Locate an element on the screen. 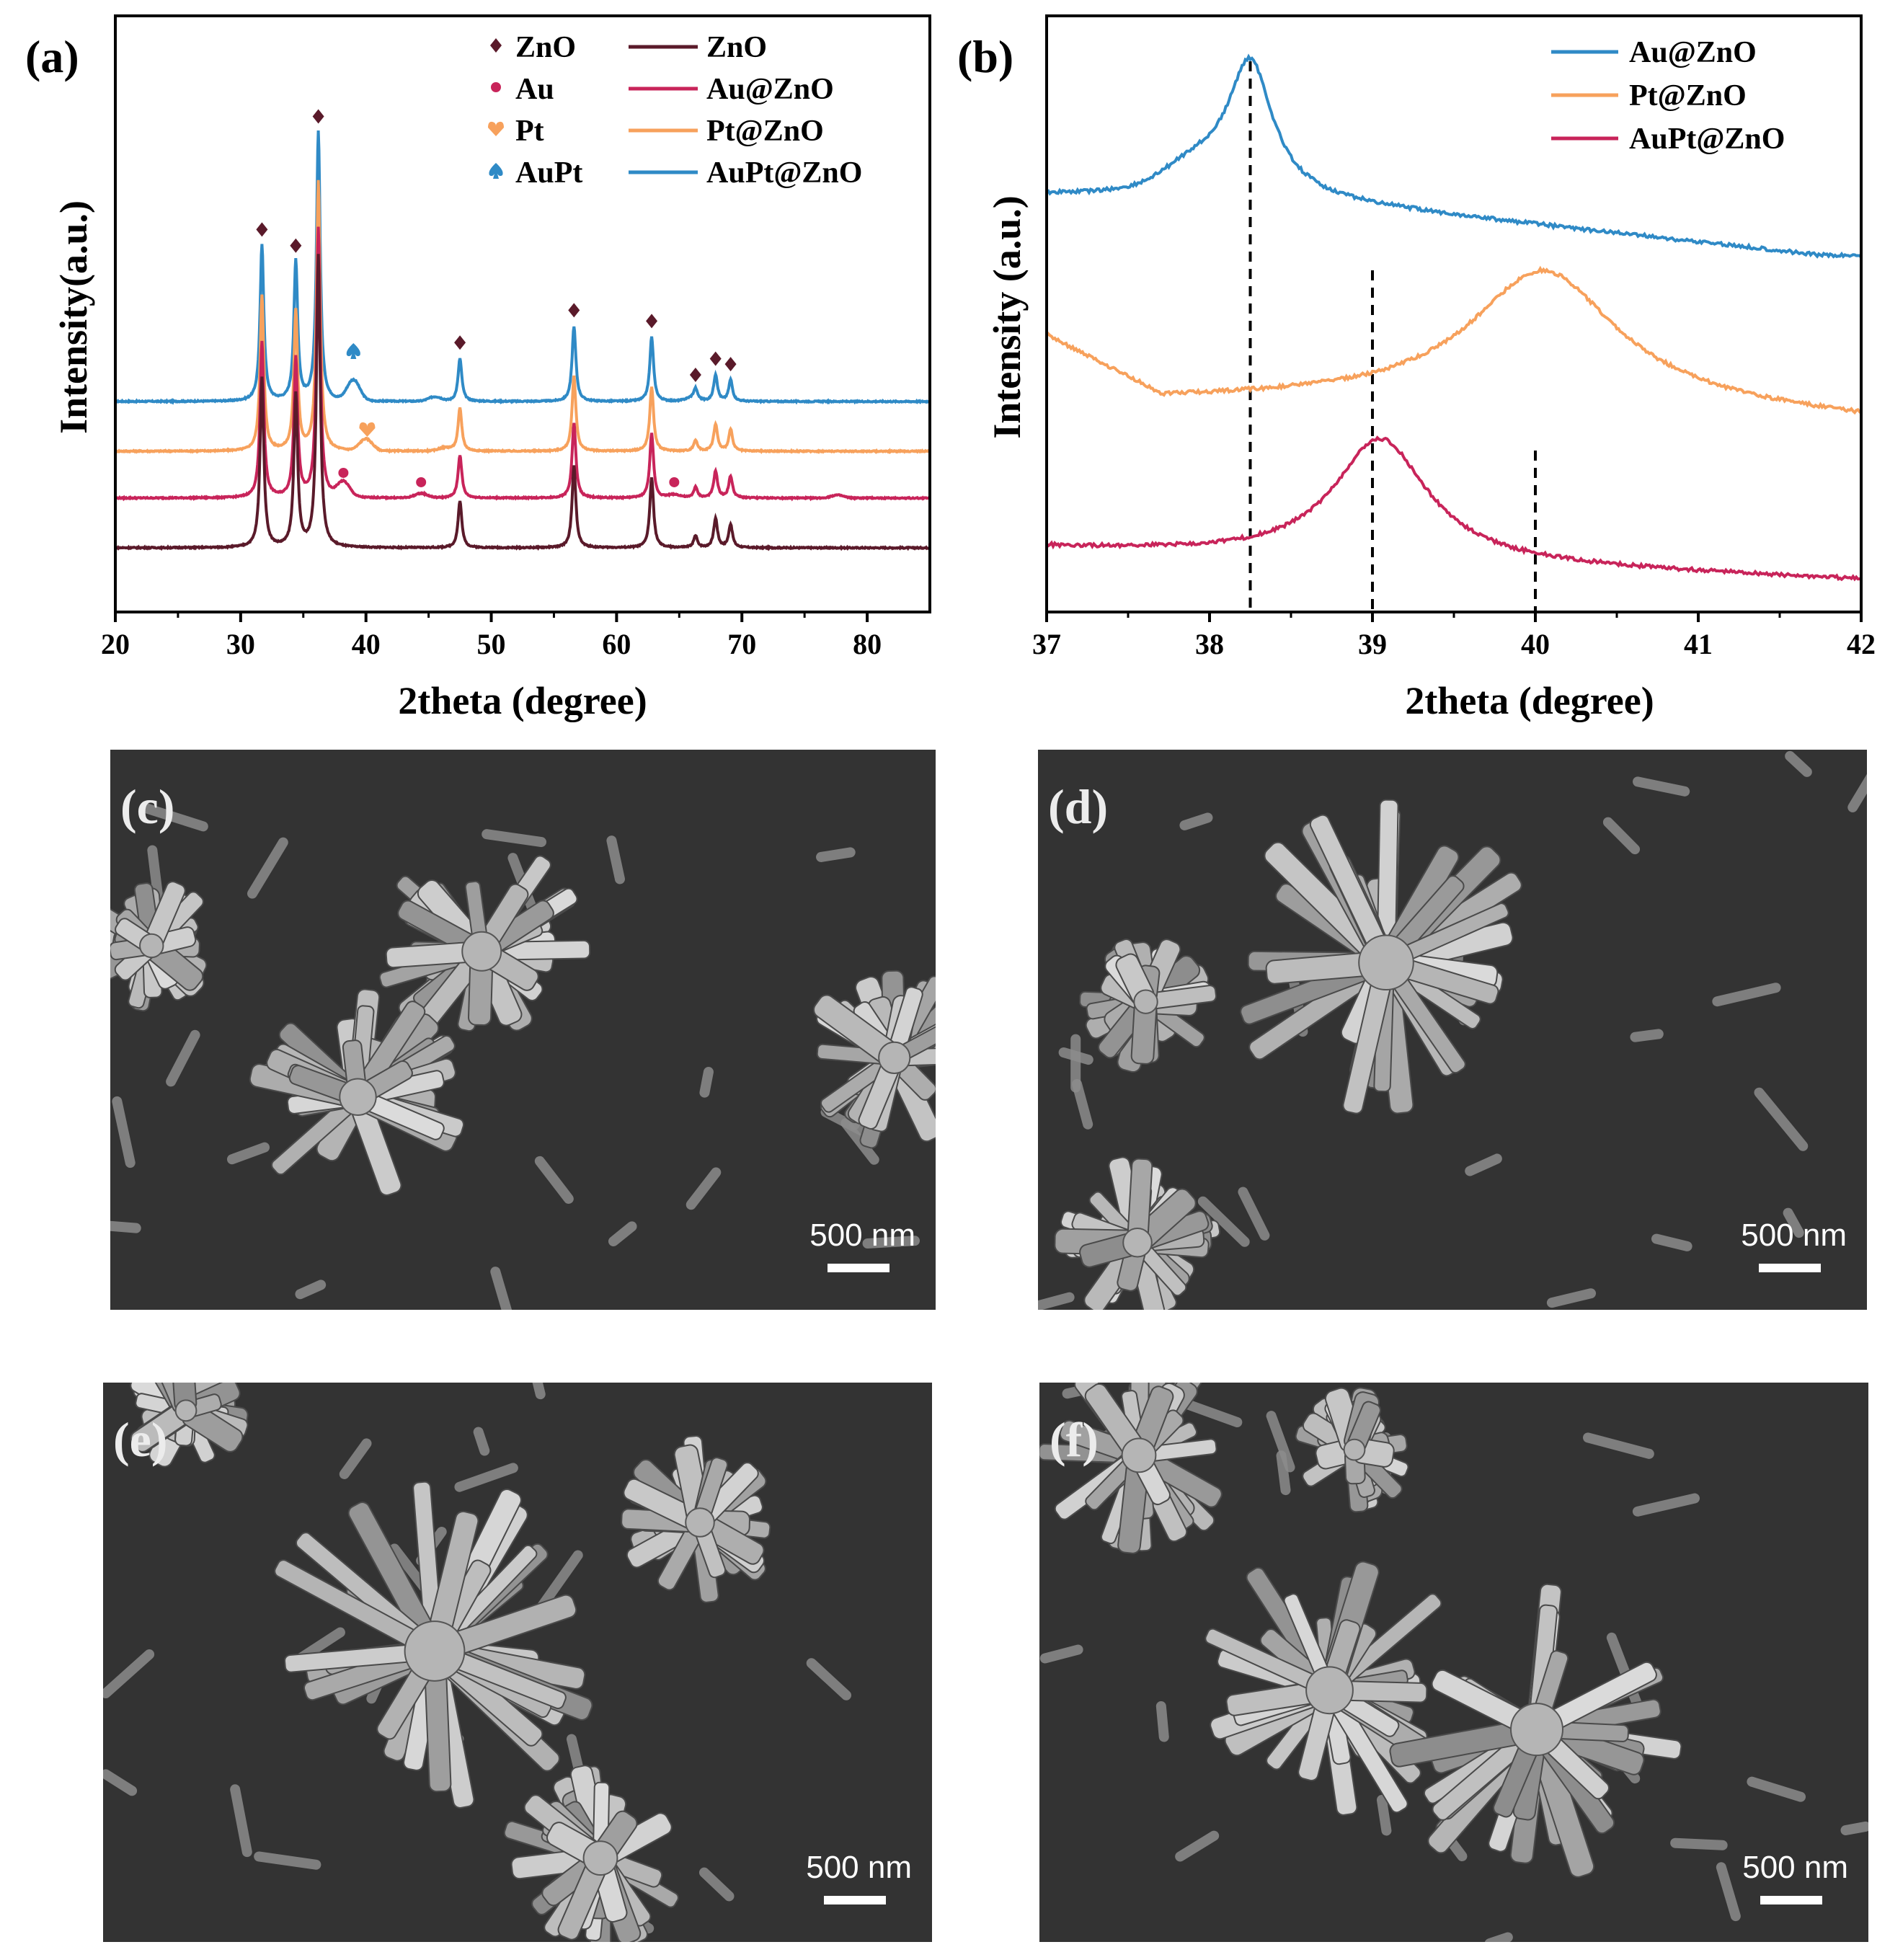  legend-marker-label: AuPt is located at coordinates (548, 173).